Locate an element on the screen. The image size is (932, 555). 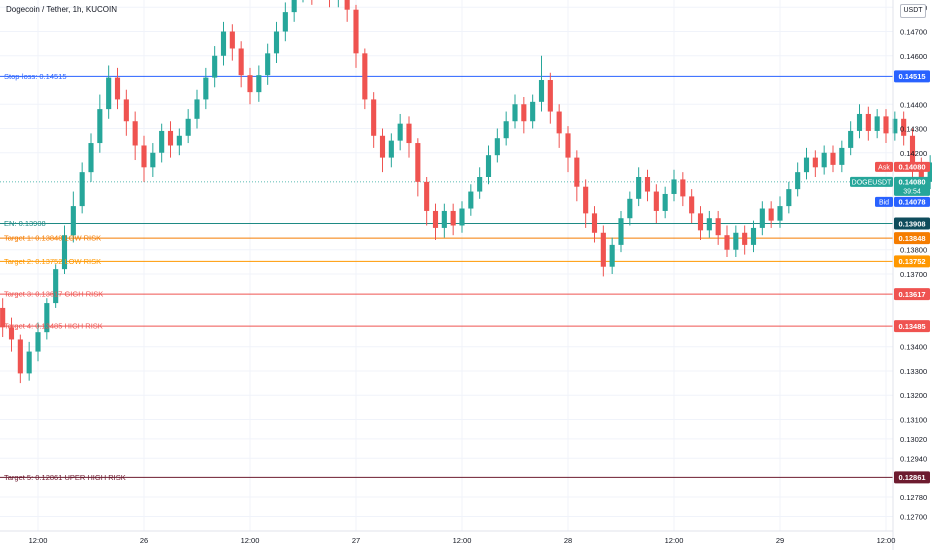
stop-loss-price-tag-text: 0.14515 is located at coordinates (911, 76).